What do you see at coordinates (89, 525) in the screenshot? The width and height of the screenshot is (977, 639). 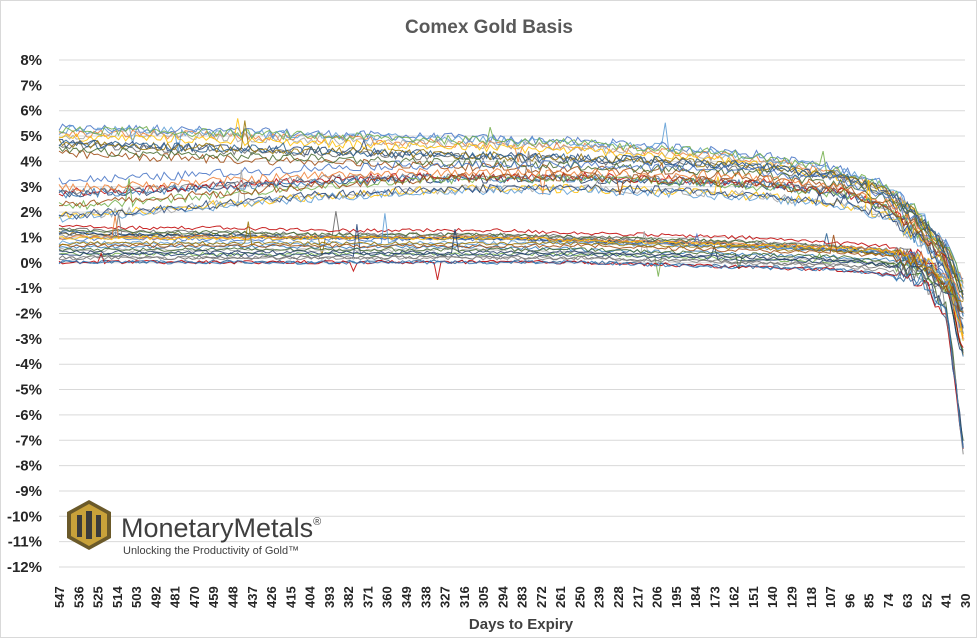 I see `logo-mark-icon` at bounding box center [89, 525].